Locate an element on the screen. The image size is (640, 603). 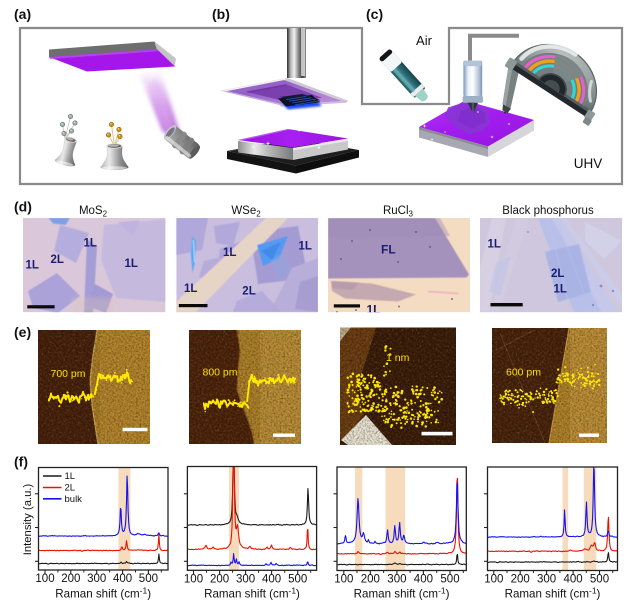
svg-text: 700 pm is located at coordinates (68, 374).